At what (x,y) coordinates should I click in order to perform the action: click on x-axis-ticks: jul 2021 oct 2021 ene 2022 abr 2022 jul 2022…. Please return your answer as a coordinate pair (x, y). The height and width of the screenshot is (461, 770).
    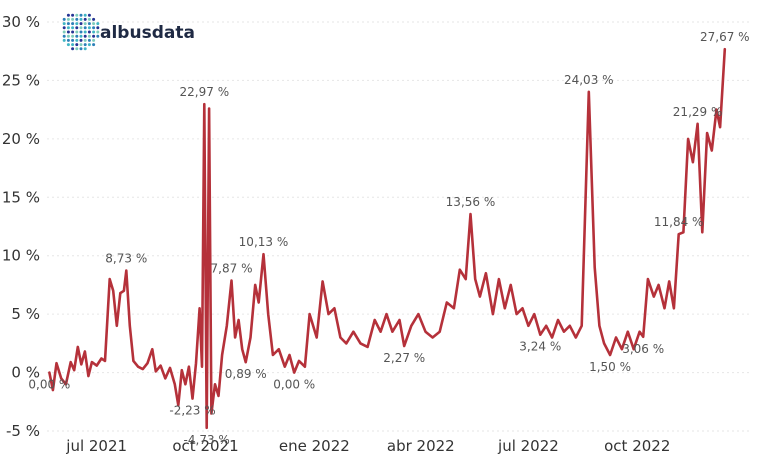
    Looking at the image, I should click on (367, 446).